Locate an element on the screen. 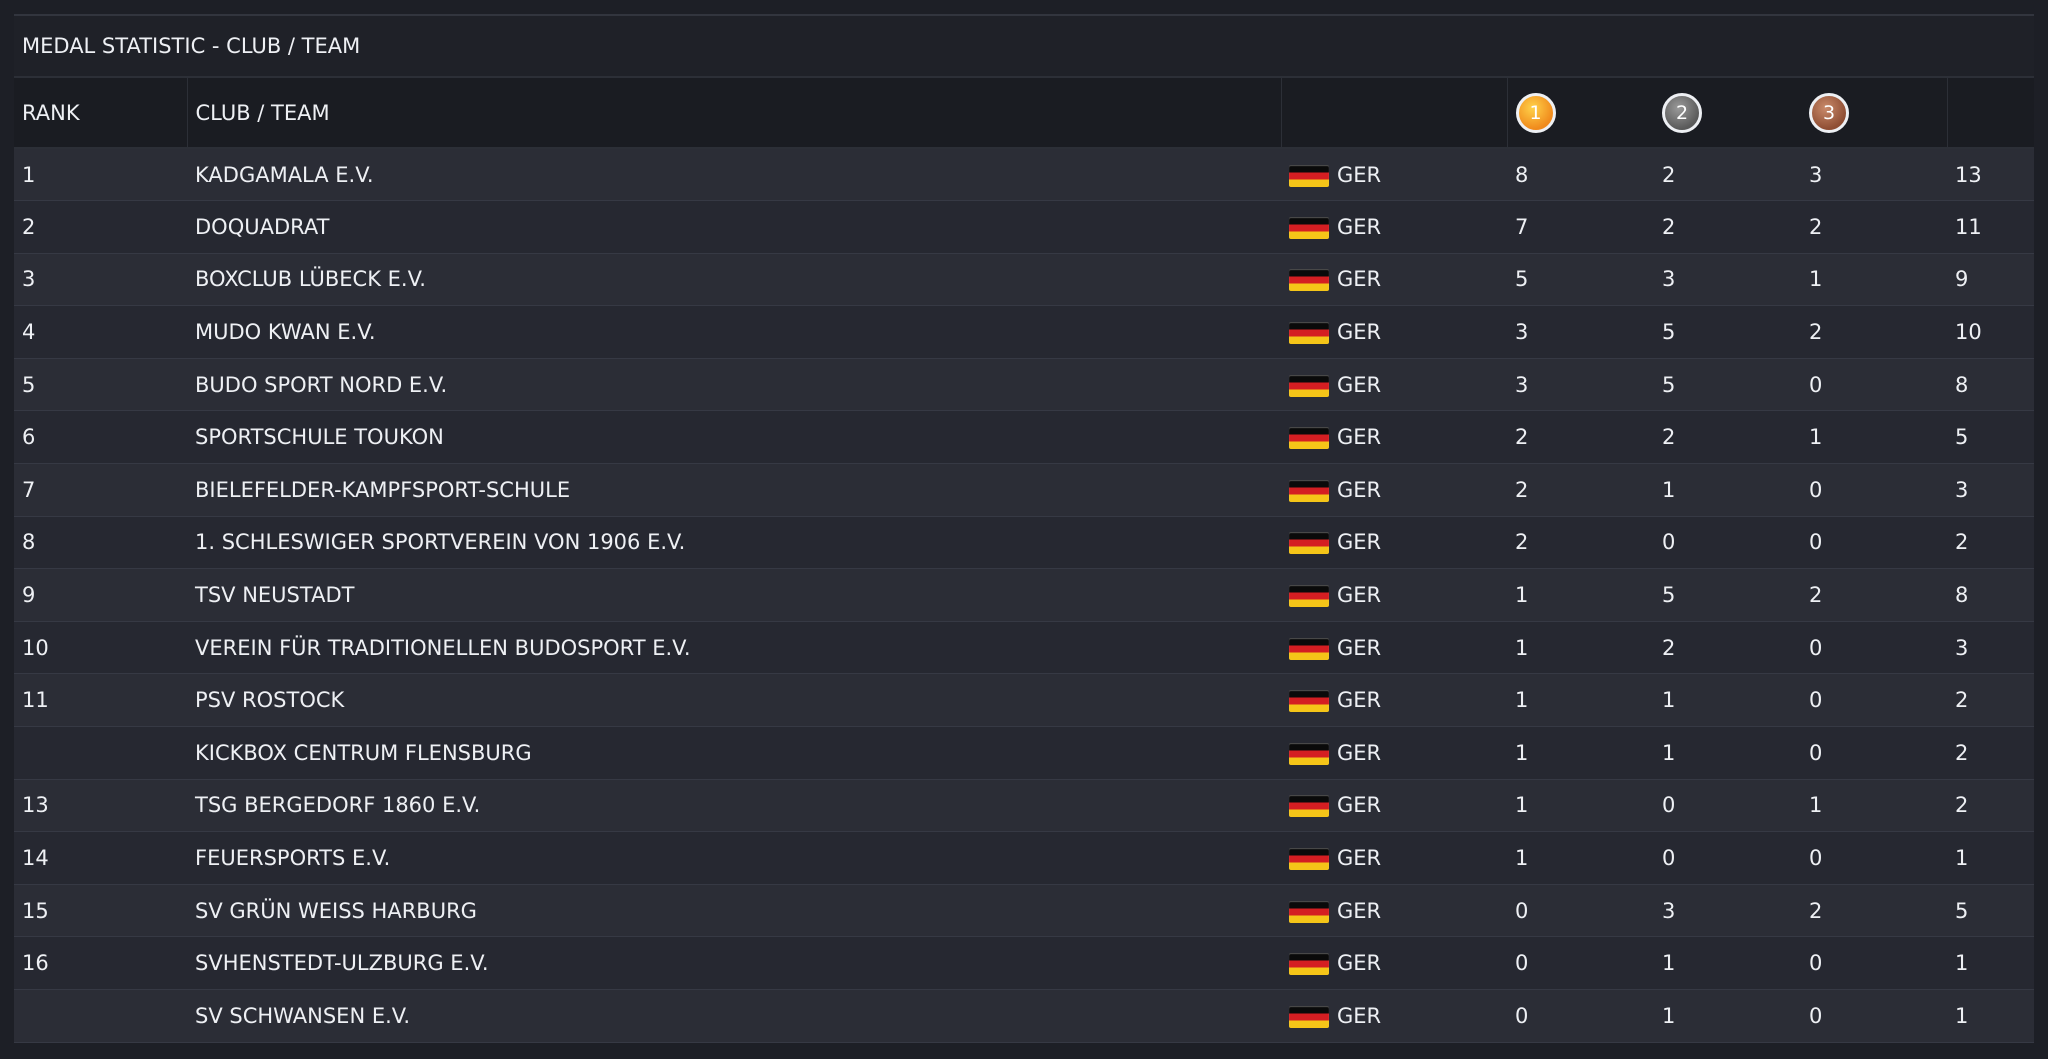 This screenshot has width=2048, height=1059. club-column-header: CLUB / TEAM is located at coordinates (734, 113).